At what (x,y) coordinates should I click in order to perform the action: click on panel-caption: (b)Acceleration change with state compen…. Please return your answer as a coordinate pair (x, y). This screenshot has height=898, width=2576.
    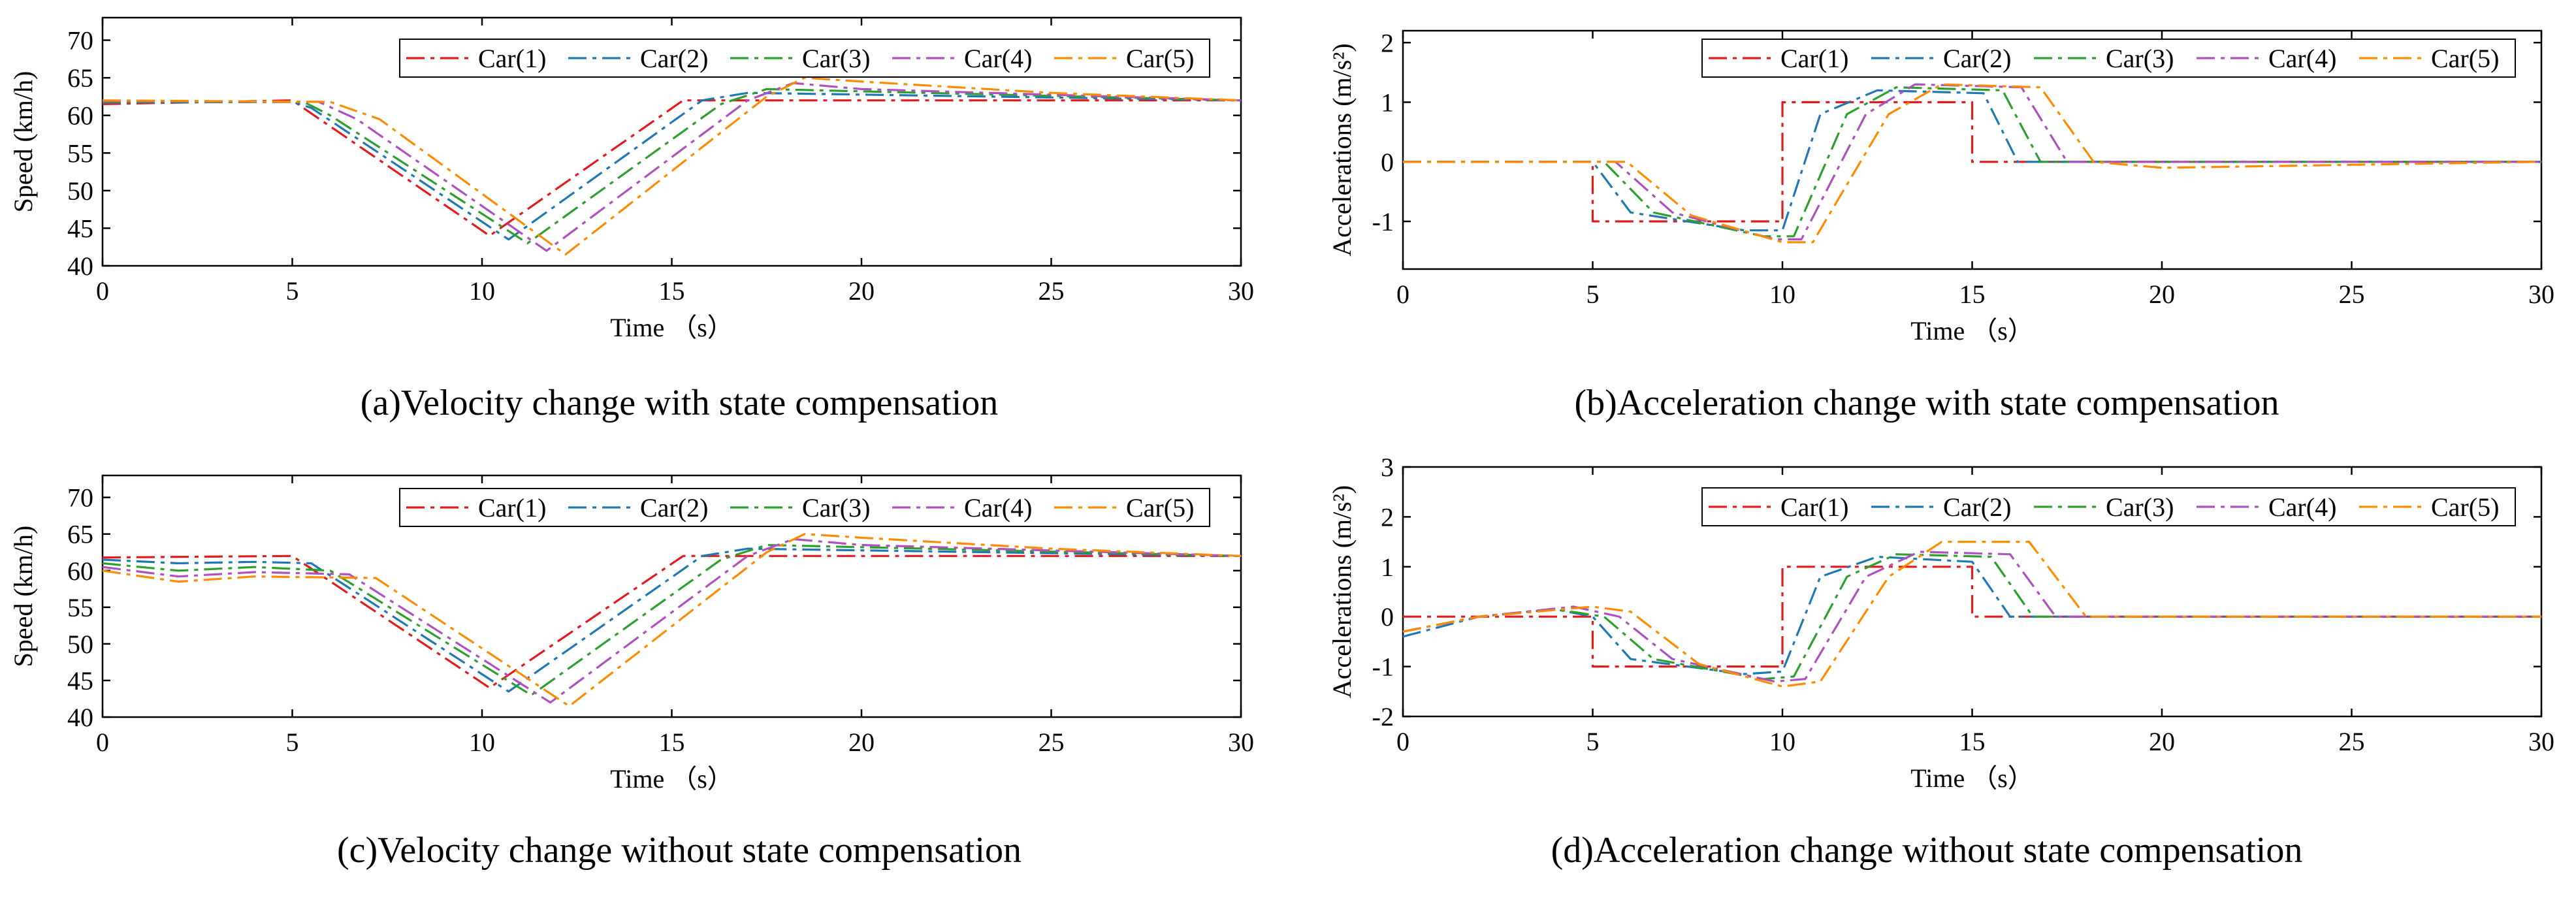
    Looking at the image, I should click on (1926, 403).